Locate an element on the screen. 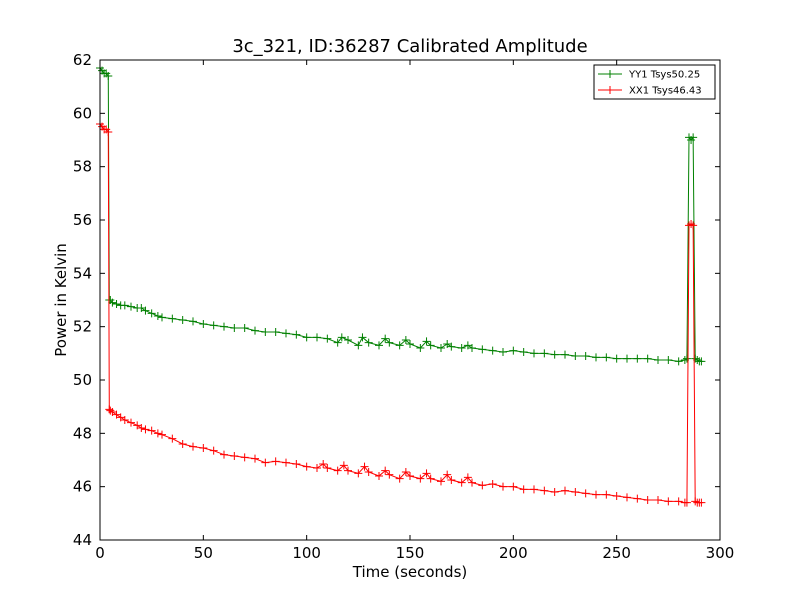 Image resolution: width=800 pixels, height=600 pixels. x-tick-label: 100 is located at coordinates (306, 553).